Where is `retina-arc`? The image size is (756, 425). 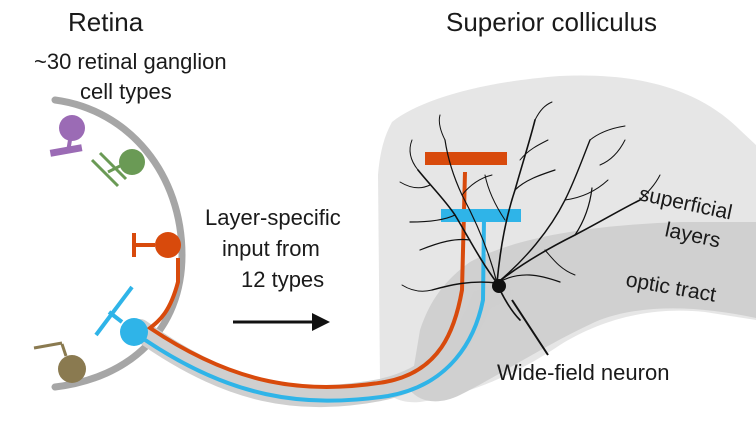 retina-arc is located at coordinates (118, 243).